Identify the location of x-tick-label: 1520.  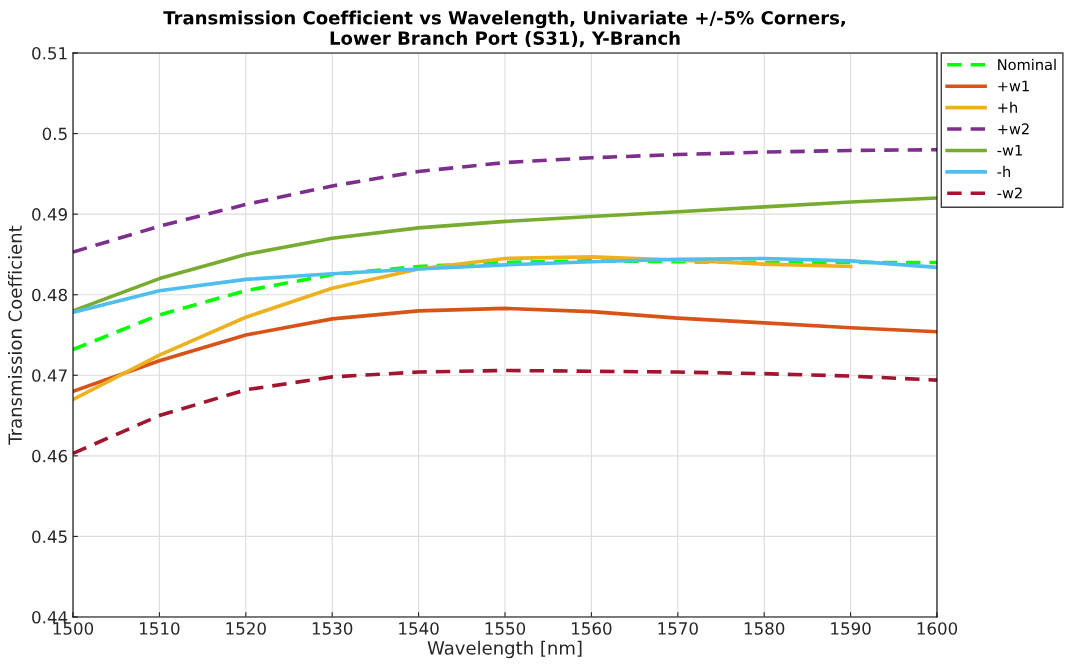
(246, 628).